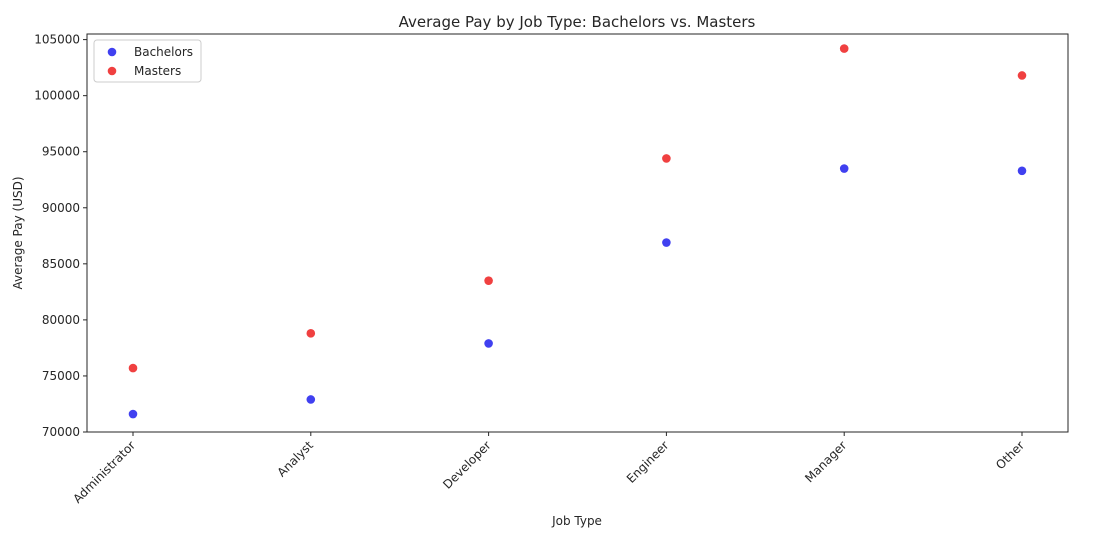 The height and width of the screenshot is (540, 1107). Describe the element at coordinates (57, 40) in the screenshot. I see `y-tick-label: 105000` at that location.